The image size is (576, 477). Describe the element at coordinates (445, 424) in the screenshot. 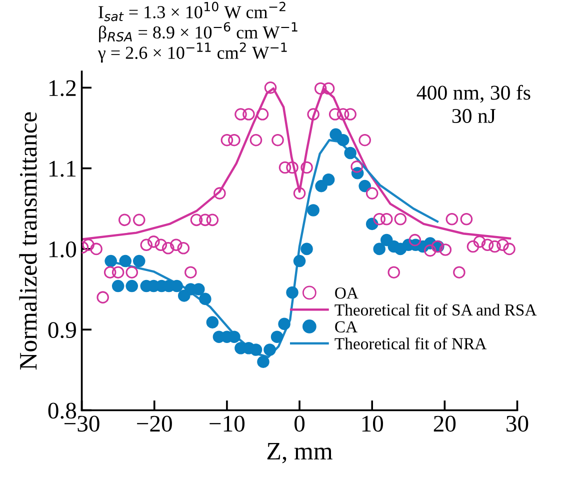

I see `x-tick-label: 20` at that location.